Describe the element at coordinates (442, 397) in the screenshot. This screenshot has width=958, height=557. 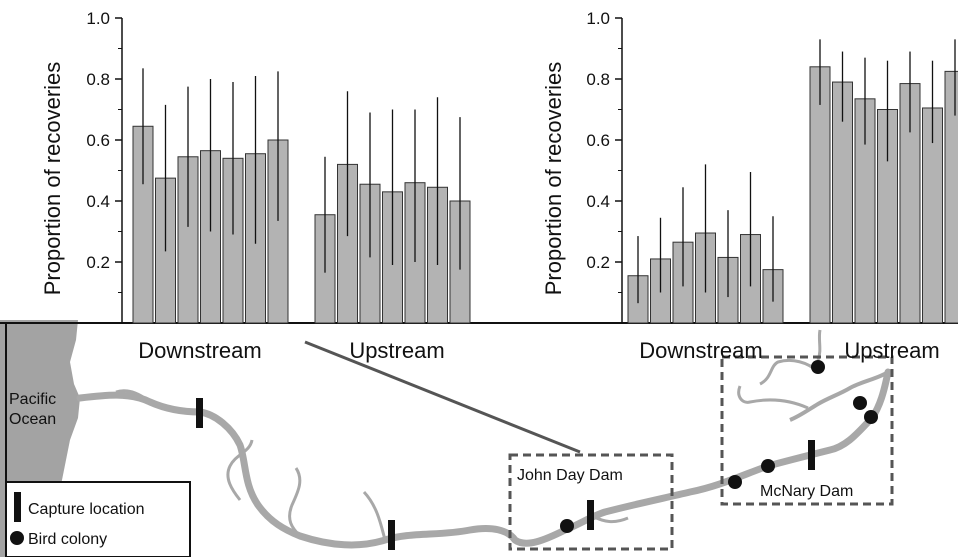
I see `zoom-connector-line` at that location.